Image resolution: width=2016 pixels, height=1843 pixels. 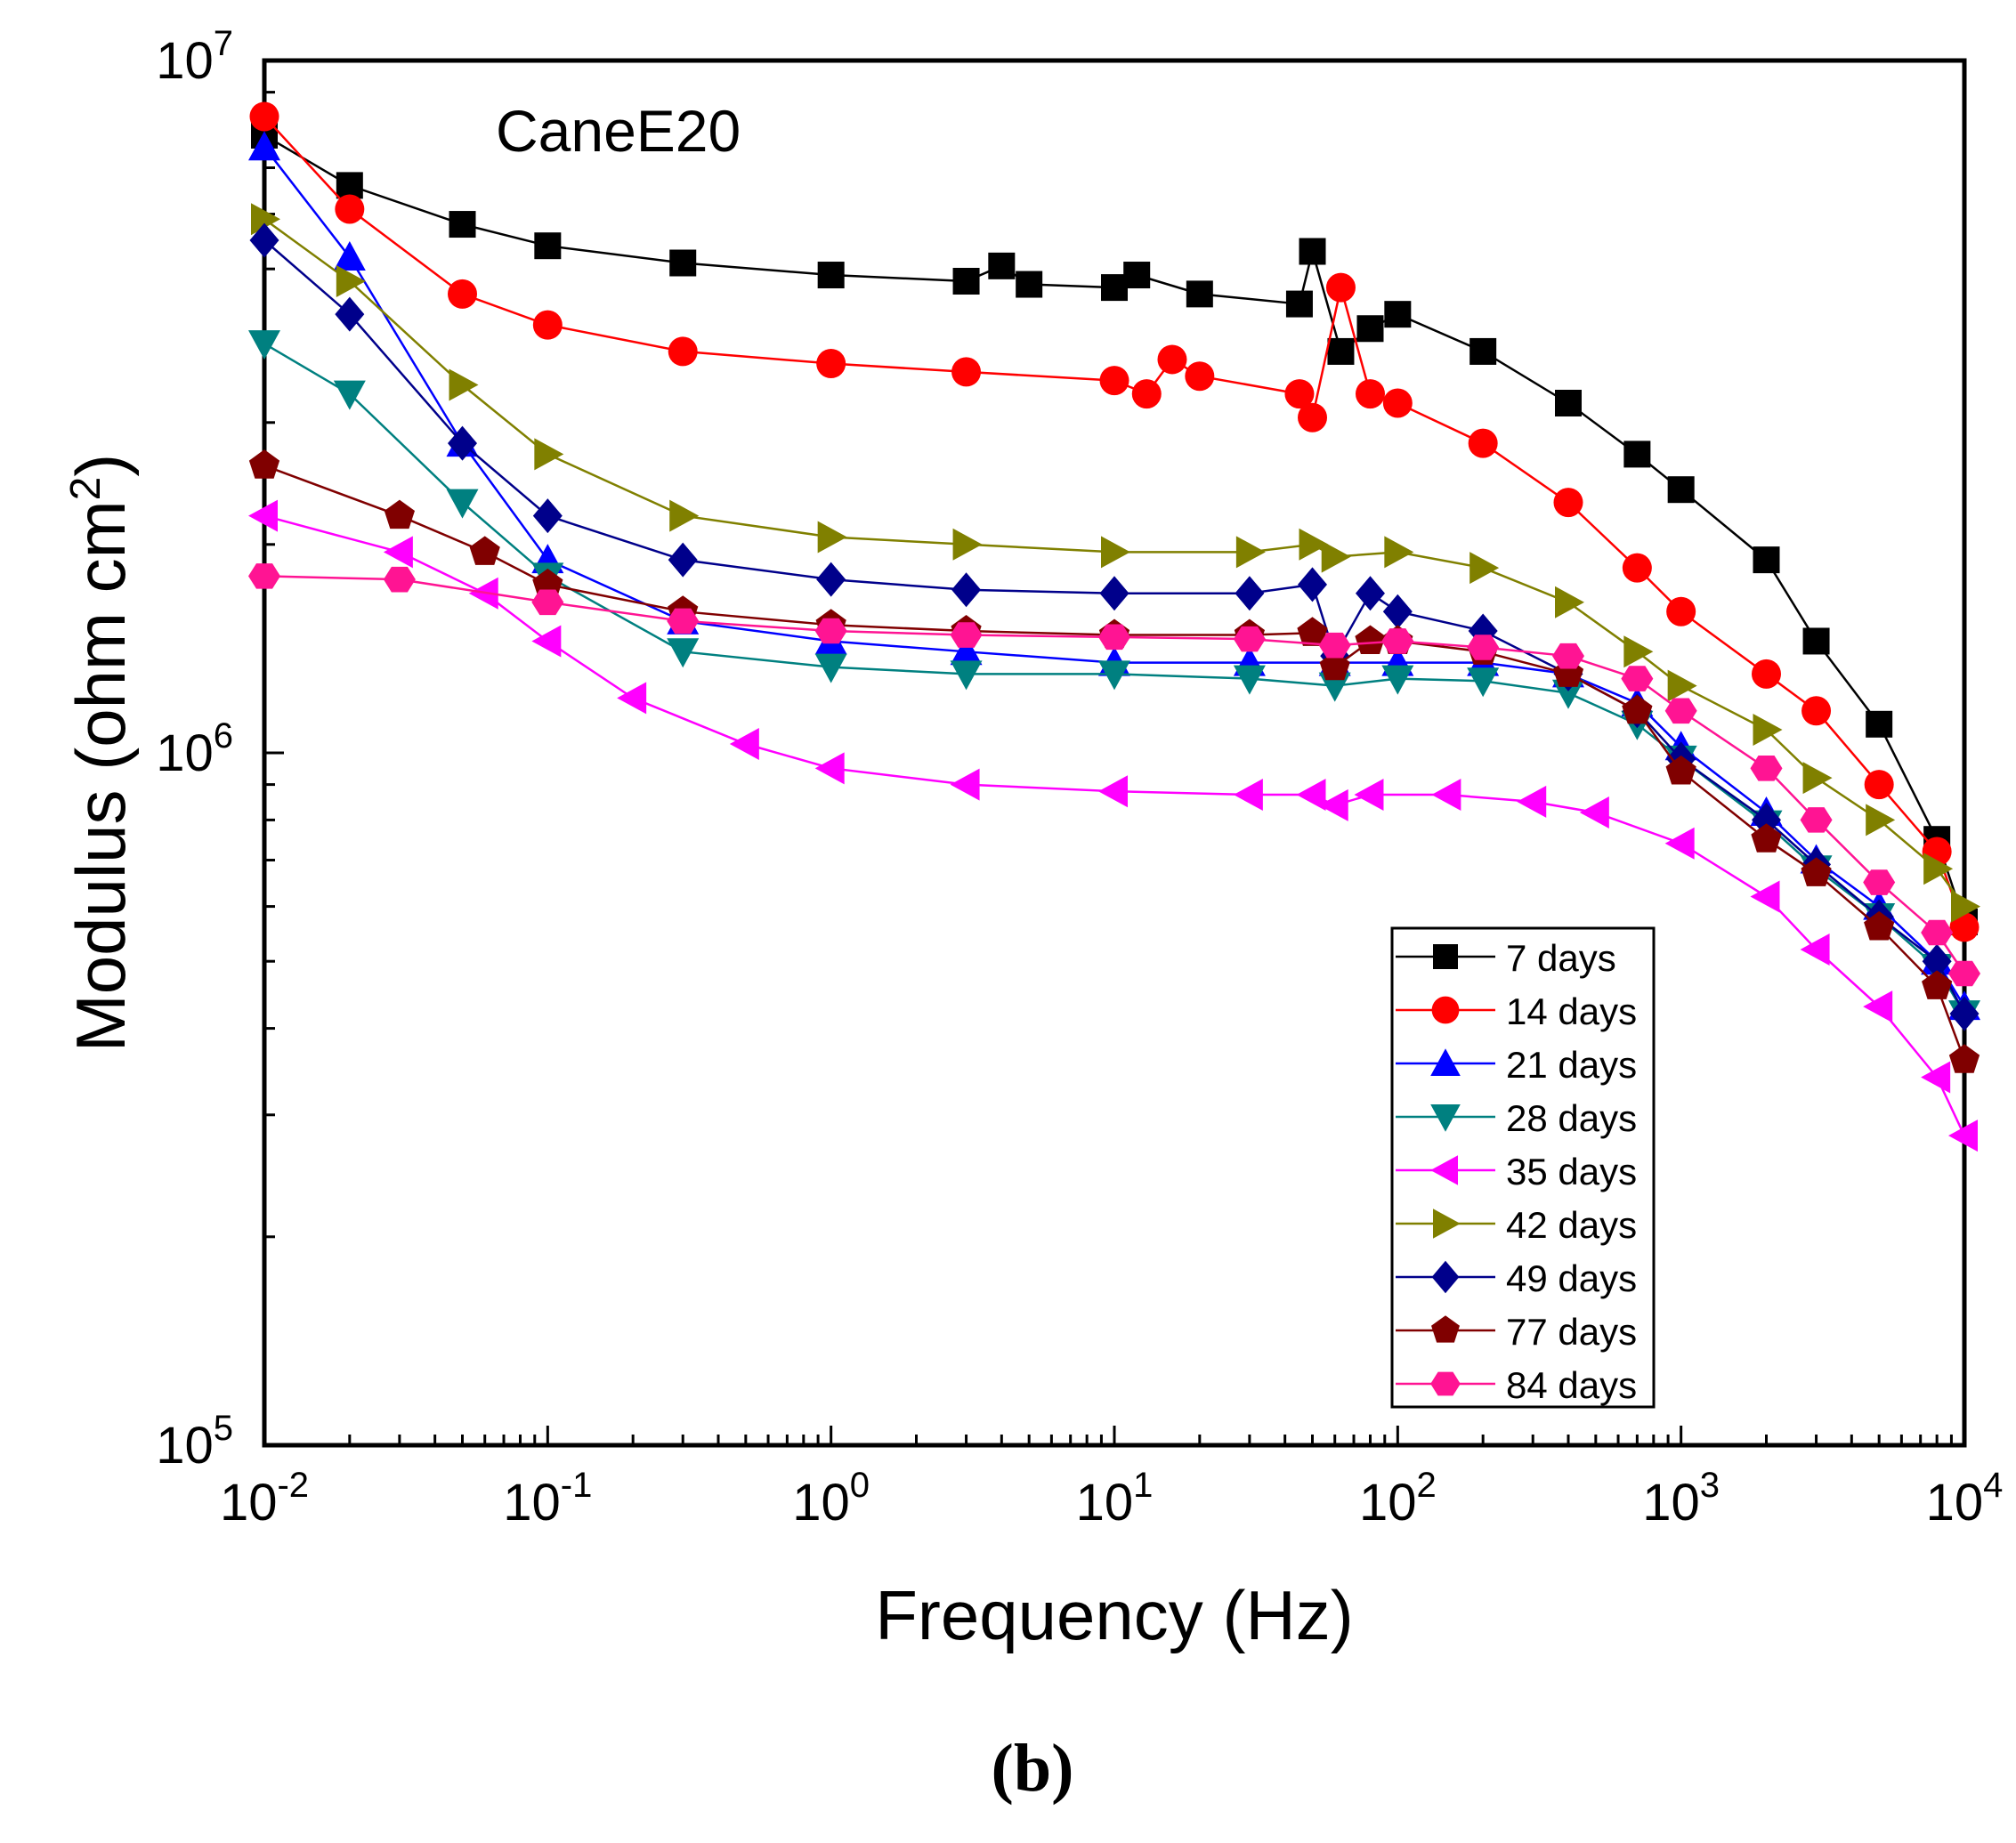 What do you see at coordinates (1571, 1385) in the screenshot?
I see `legend-label: 84 days` at bounding box center [1571, 1385].